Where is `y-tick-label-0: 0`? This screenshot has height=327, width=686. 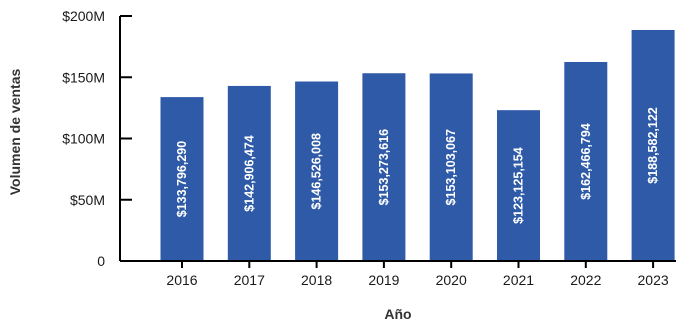 y-tick-label-0: 0 is located at coordinates (101, 261).